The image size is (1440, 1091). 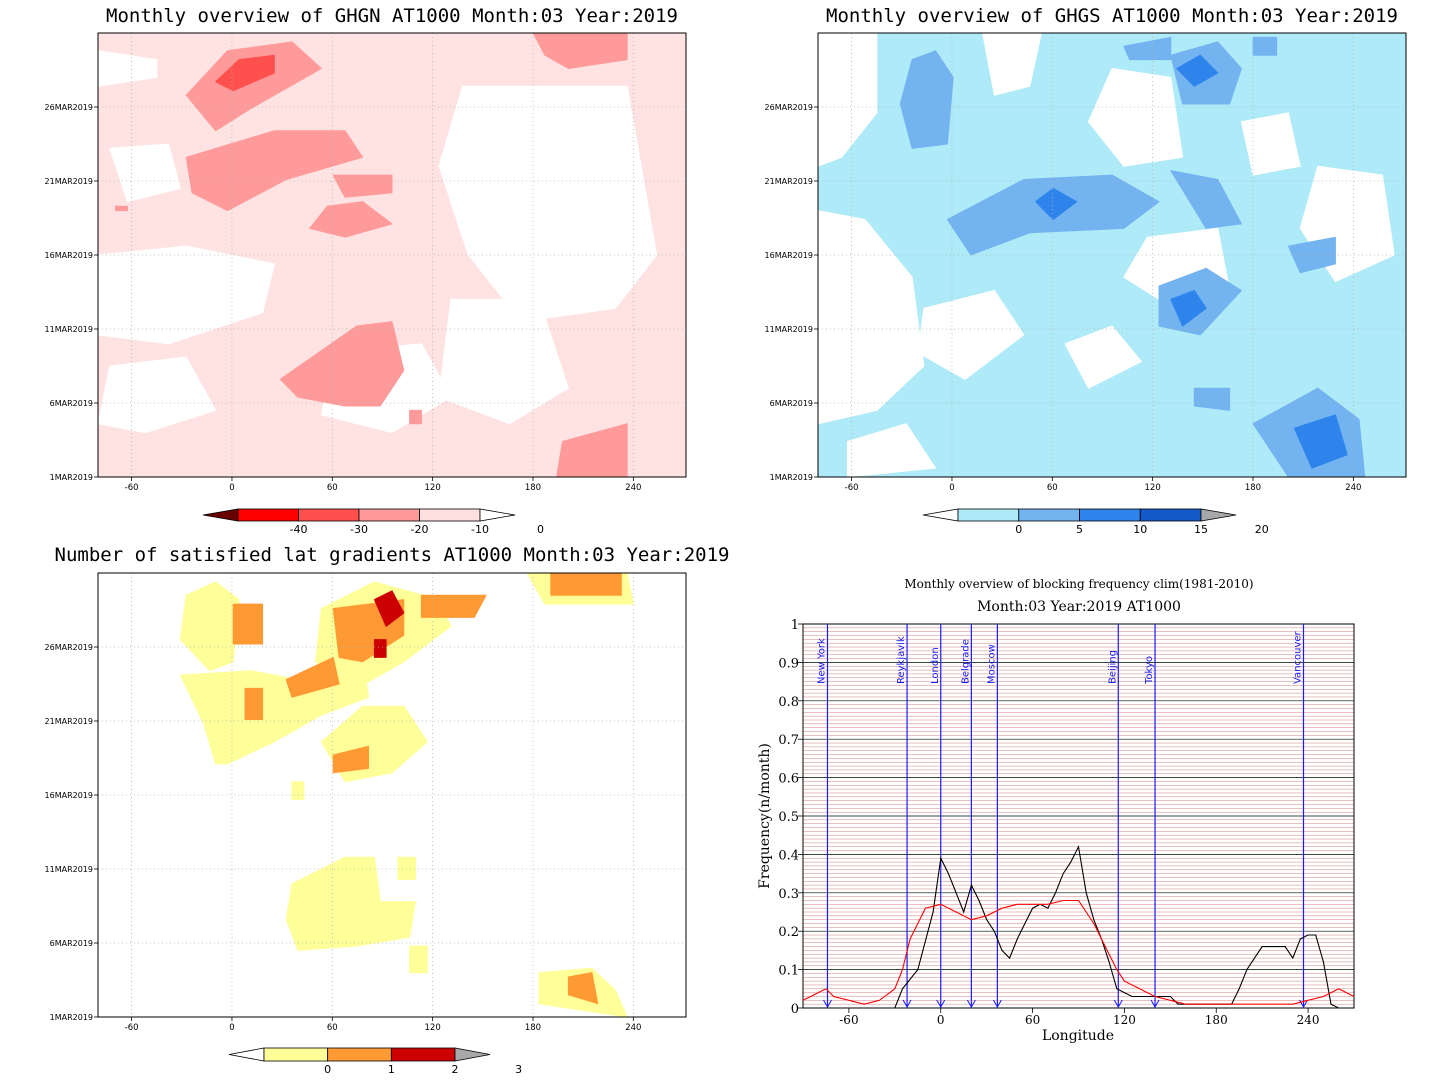 I want to click on colorbar-label: 2, so click(x=455, y=1069).